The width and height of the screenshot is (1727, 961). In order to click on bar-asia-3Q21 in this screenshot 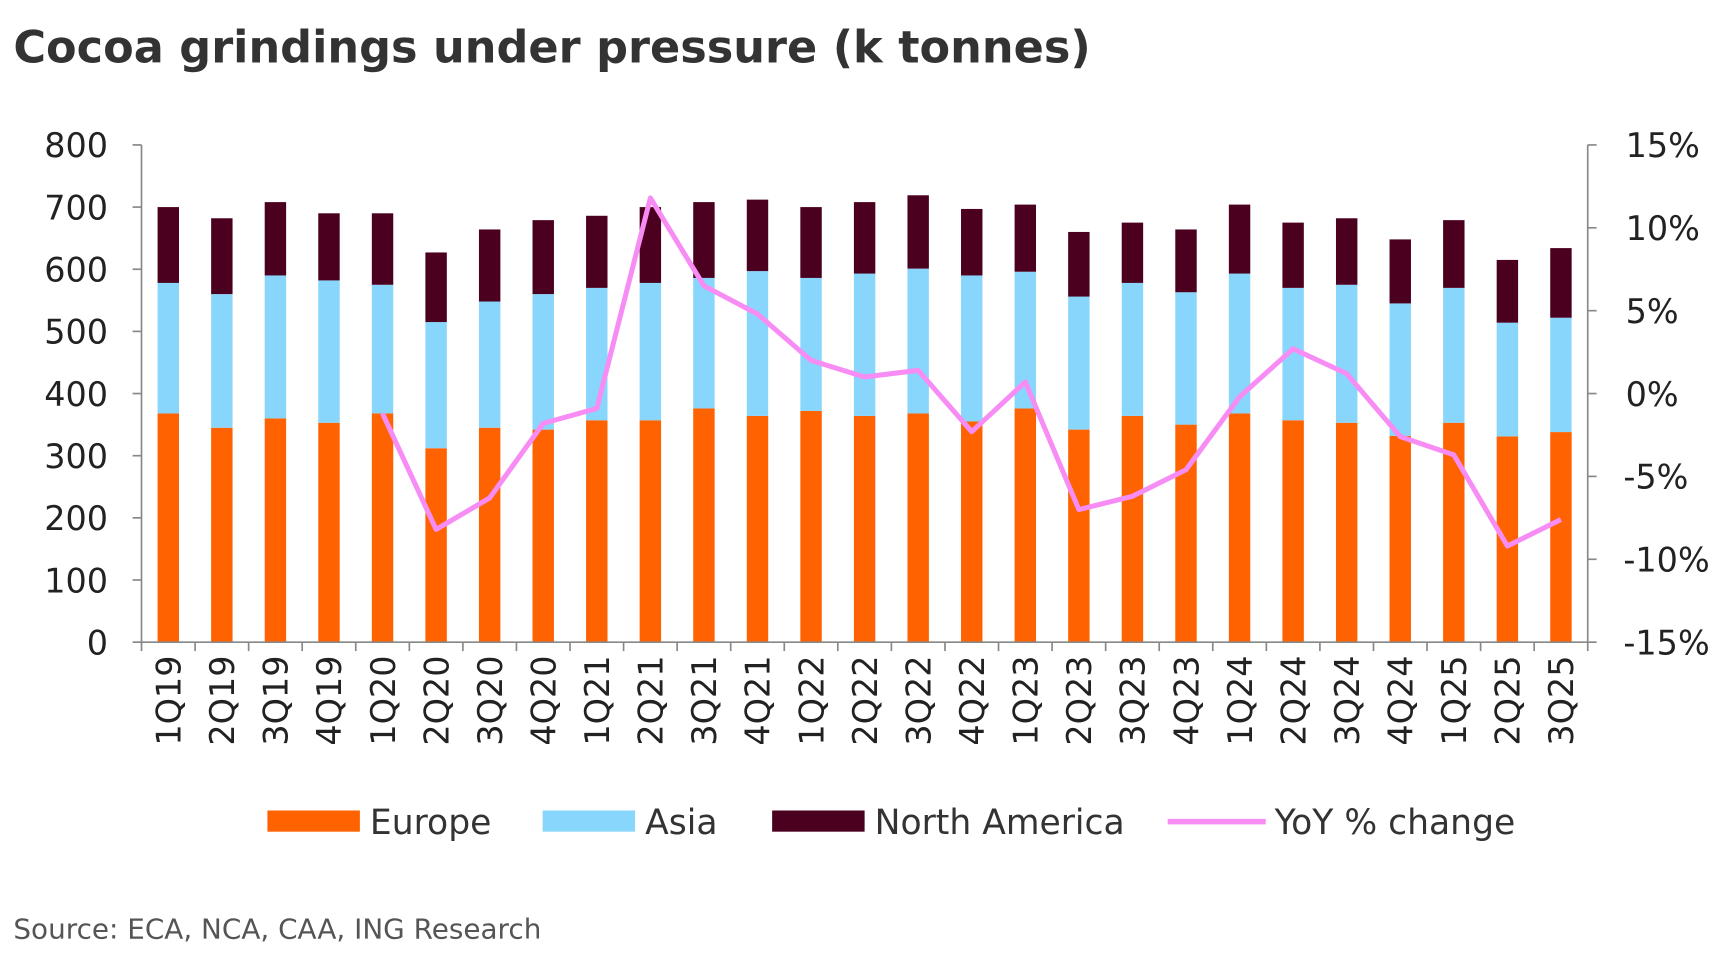, I will do `click(704, 343)`.